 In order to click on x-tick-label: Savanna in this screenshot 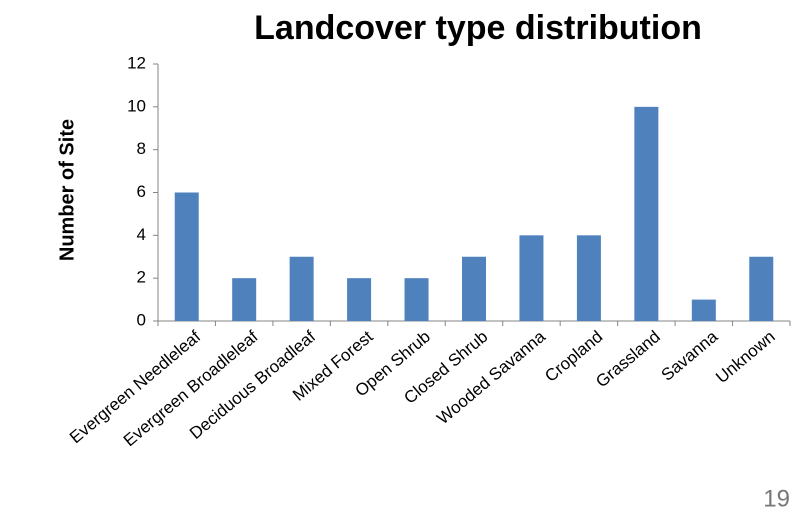, I will do `click(690, 356)`.